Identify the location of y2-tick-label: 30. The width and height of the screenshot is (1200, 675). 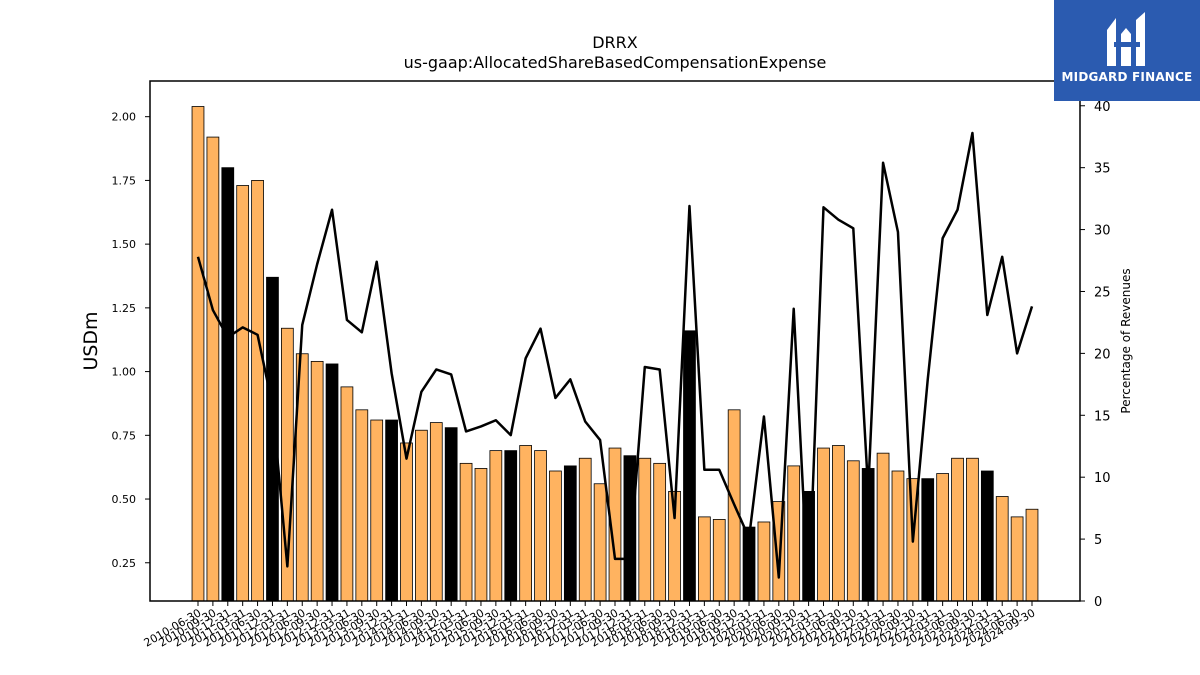
(1102, 231).